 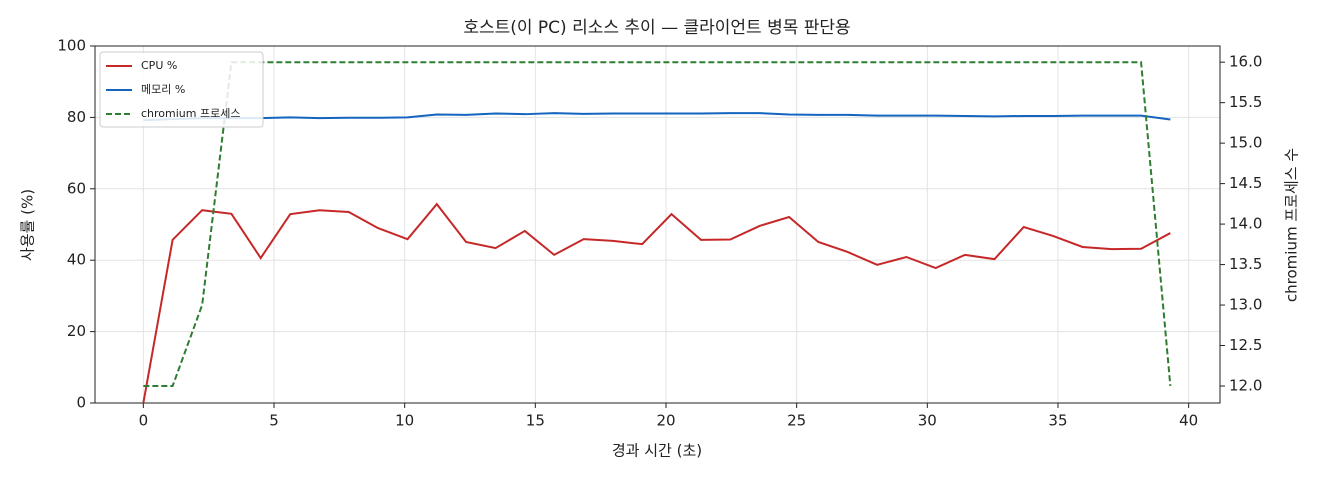 I want to click on y2-tick-label: 13.5, so click(x=1245, y=264).